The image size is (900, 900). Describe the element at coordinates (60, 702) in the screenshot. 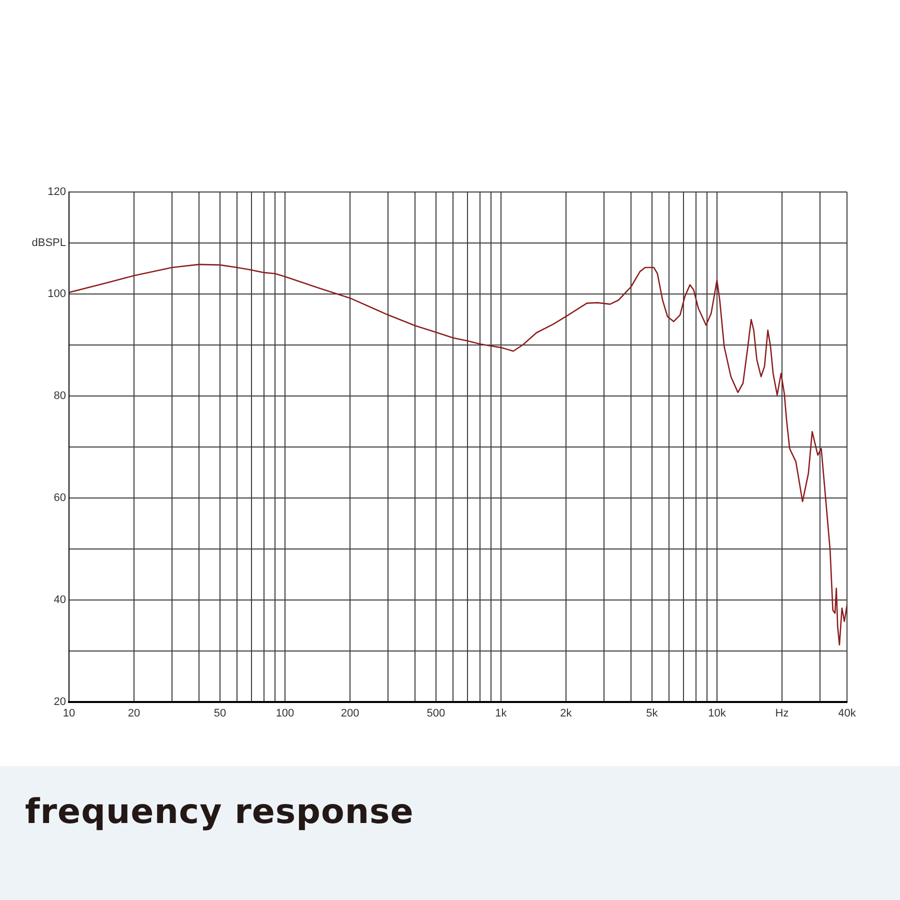

I see `y-tick-label: 20` at that location.